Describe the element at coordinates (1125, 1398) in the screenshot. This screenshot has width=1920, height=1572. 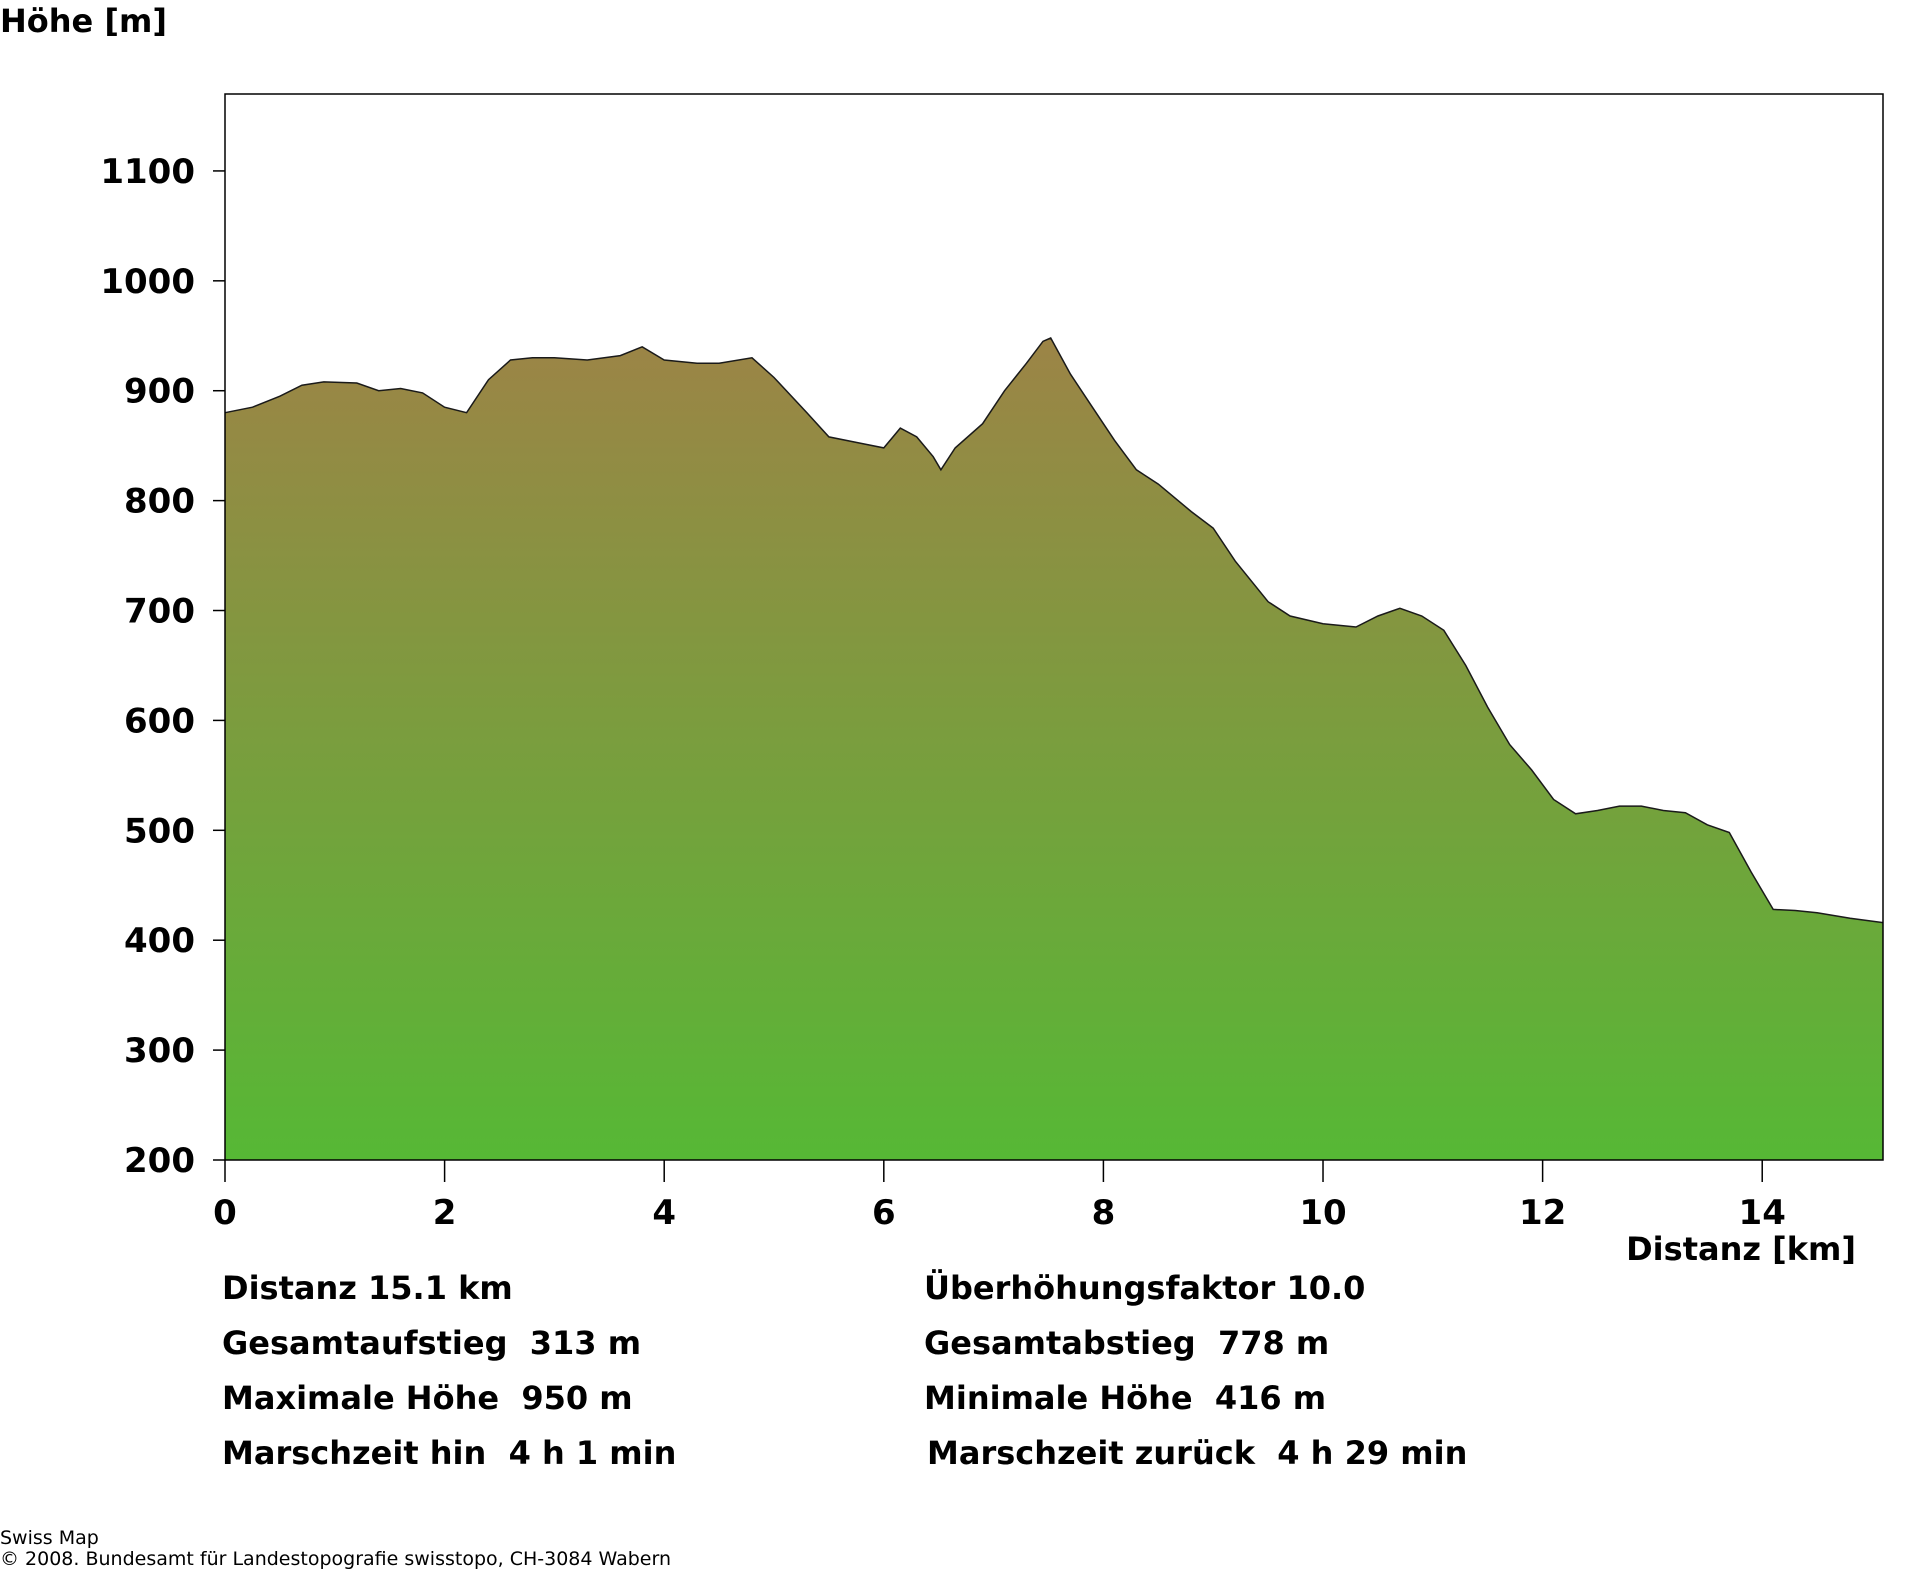
I see `stat-min-altitude: Minimale Höhe 416 m` at that location.